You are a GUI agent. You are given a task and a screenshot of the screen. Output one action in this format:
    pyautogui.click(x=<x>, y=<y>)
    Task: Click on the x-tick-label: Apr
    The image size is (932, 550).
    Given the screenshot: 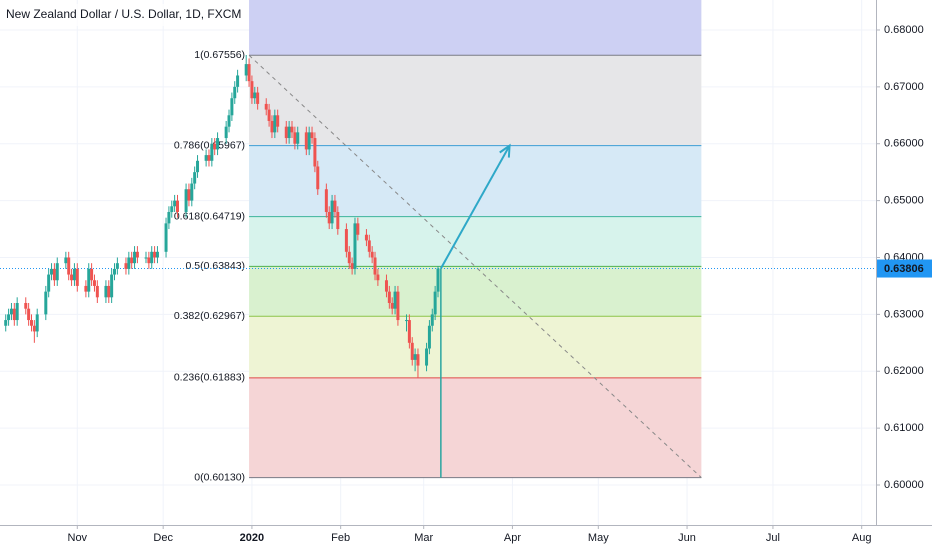 What is the action you would take?
    pyautogui.click(x=512, y=538)
    